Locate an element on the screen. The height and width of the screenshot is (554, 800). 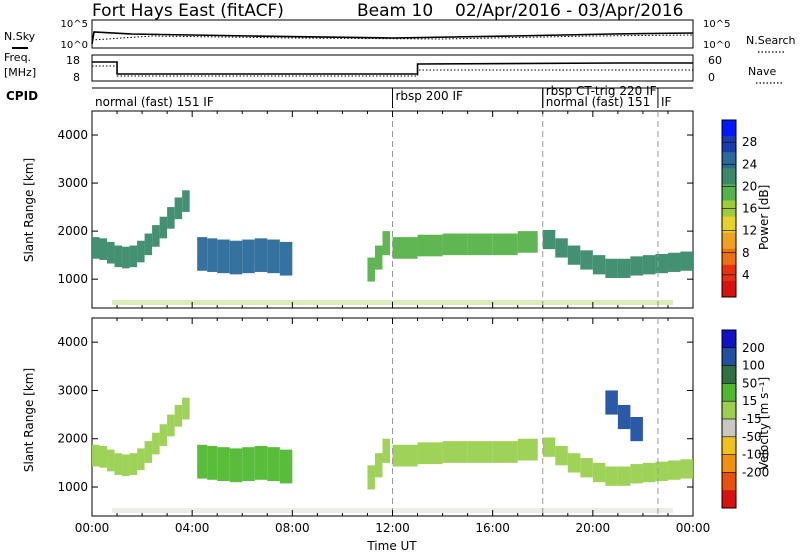
x-tick-label: 08:00 is located at coordinates (292, 528).